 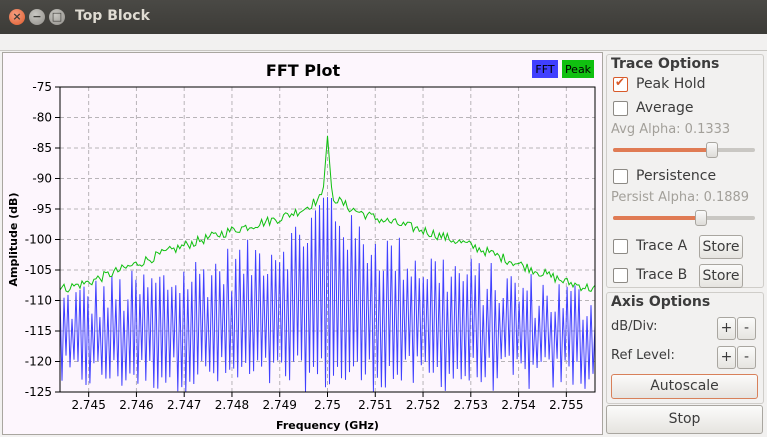 I want to click on y-tick-label: -80, so click(x=42, y=118).